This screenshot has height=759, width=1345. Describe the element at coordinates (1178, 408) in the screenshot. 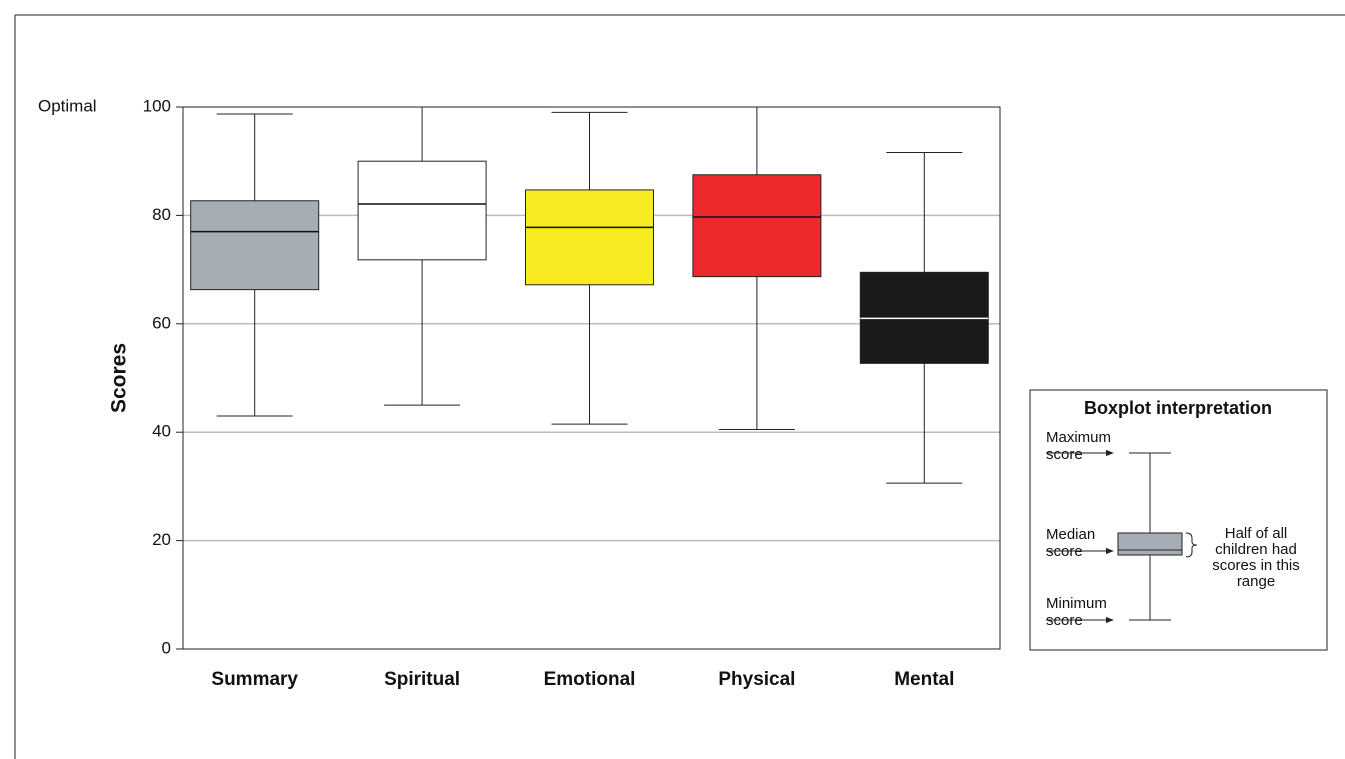

I see `legend-title: Boxplot interpretation` at that location.